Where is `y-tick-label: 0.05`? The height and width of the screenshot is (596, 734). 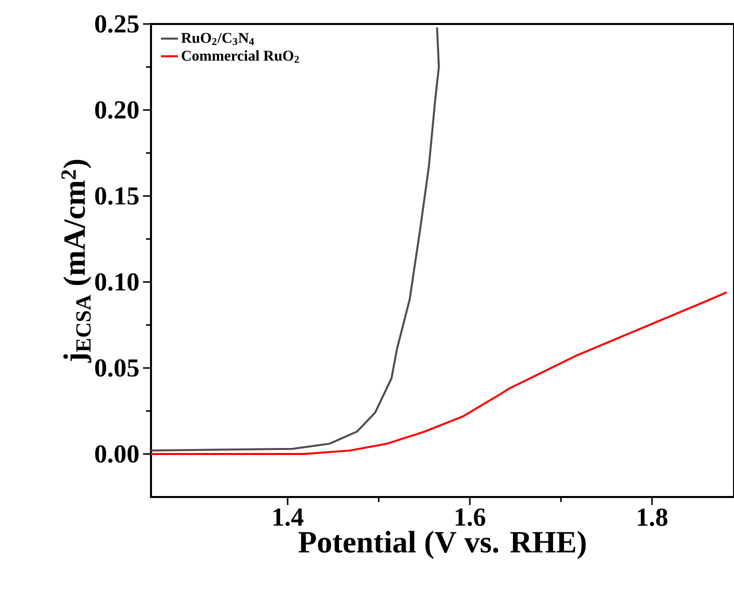
y-tick-label: 0.05 is located at coordinates (117, 368).